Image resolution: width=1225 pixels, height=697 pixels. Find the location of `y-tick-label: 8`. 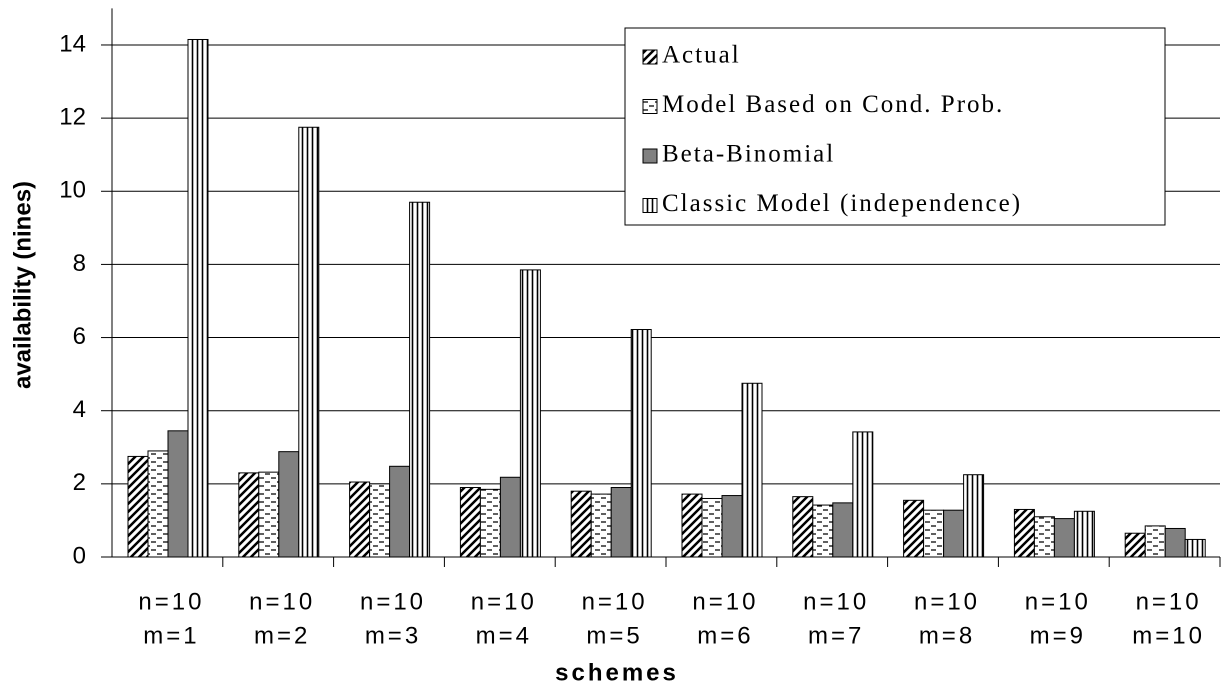

y-tick-label: 8 is located at coordinates (79, 263).